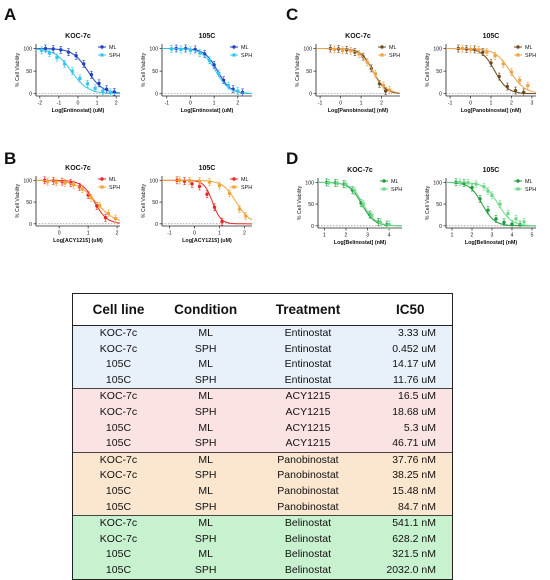  I want to click on ic50-value: 84.7 nM, so click(417, 506).